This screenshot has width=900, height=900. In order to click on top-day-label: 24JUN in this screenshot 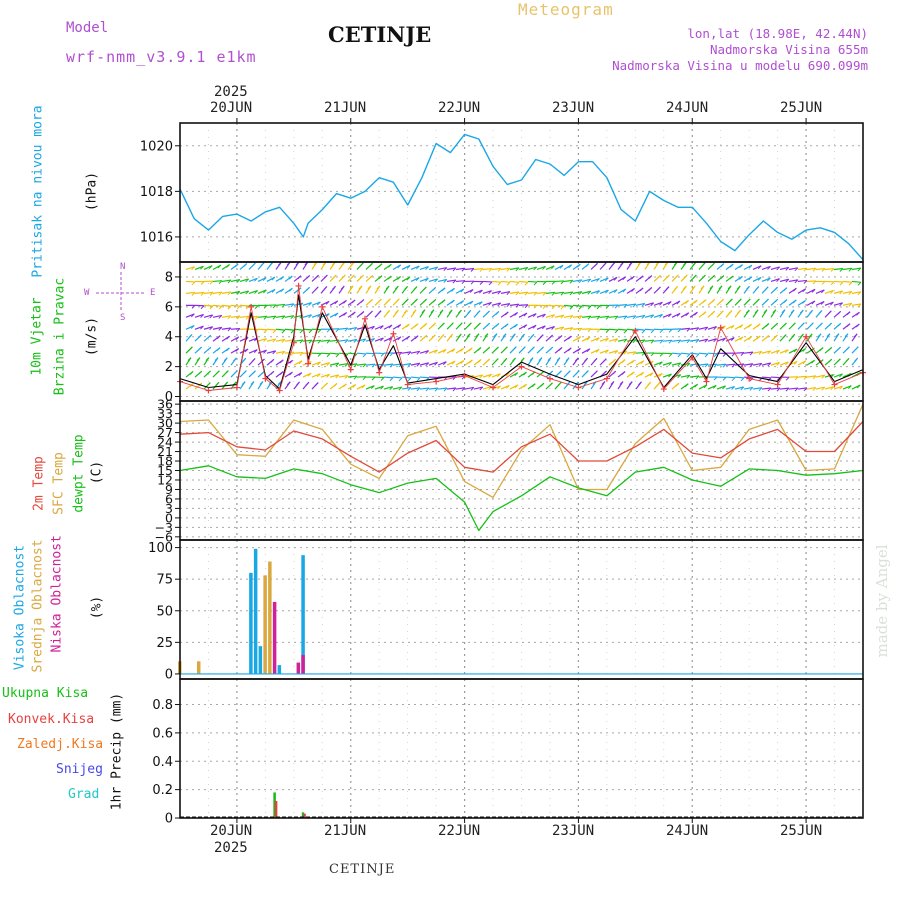, I will do `click(687, 108)`.